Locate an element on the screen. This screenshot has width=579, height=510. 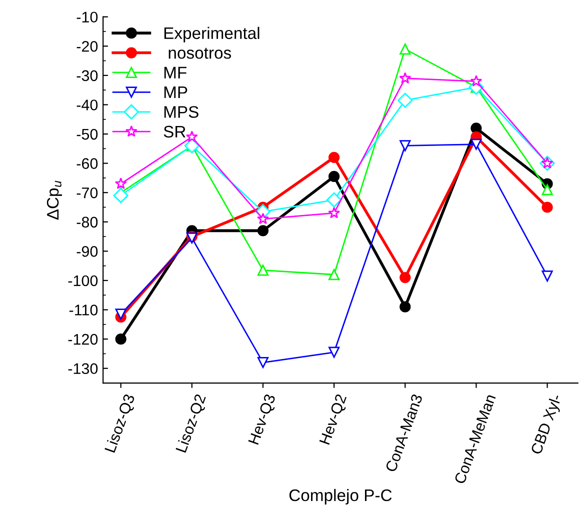
y-tick-label: -40 is located at coordinates (87, 105).